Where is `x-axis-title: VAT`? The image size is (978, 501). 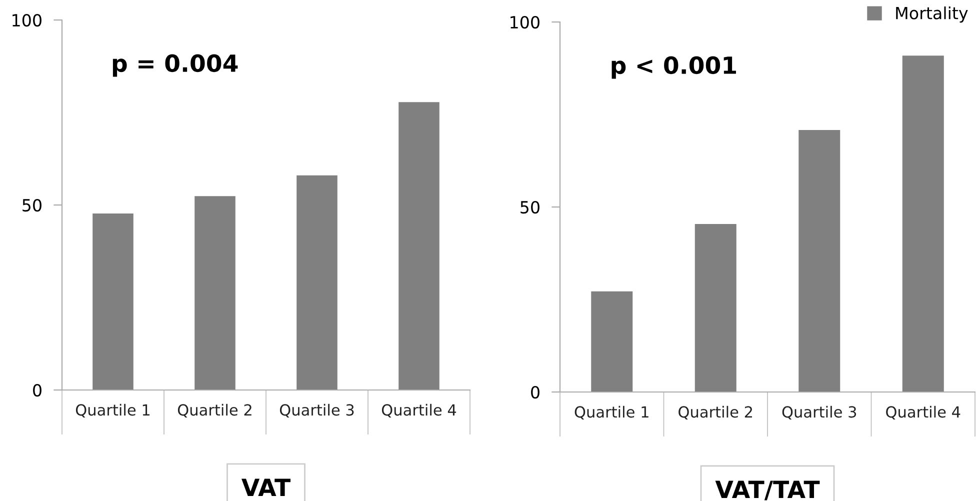
x-axis-title: VAT is located at coordinates (266, 487).